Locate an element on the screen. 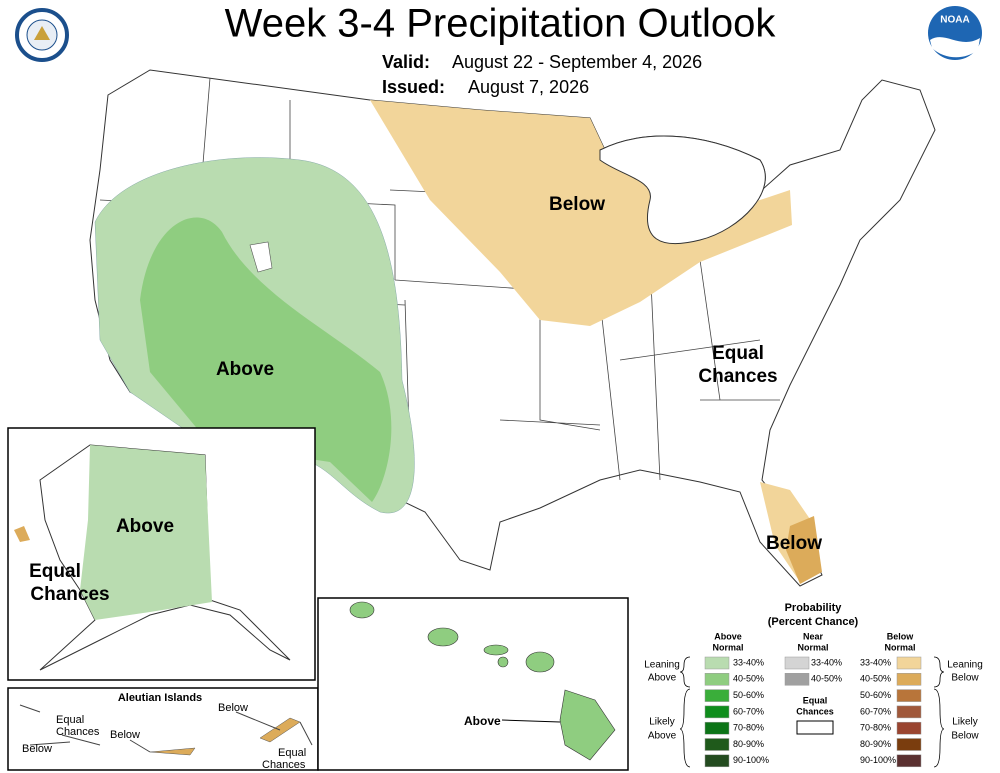 The image size is (1000, 773). valid-label: Valid: is located at coordinates (406, 62).